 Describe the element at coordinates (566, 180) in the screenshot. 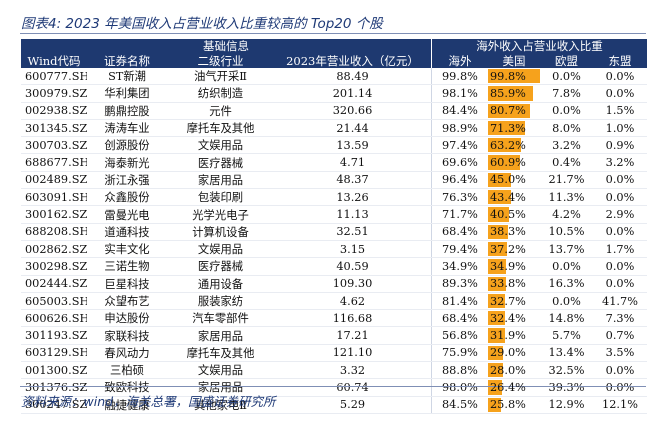

I see `cell-eu: 21.7%` at that location.